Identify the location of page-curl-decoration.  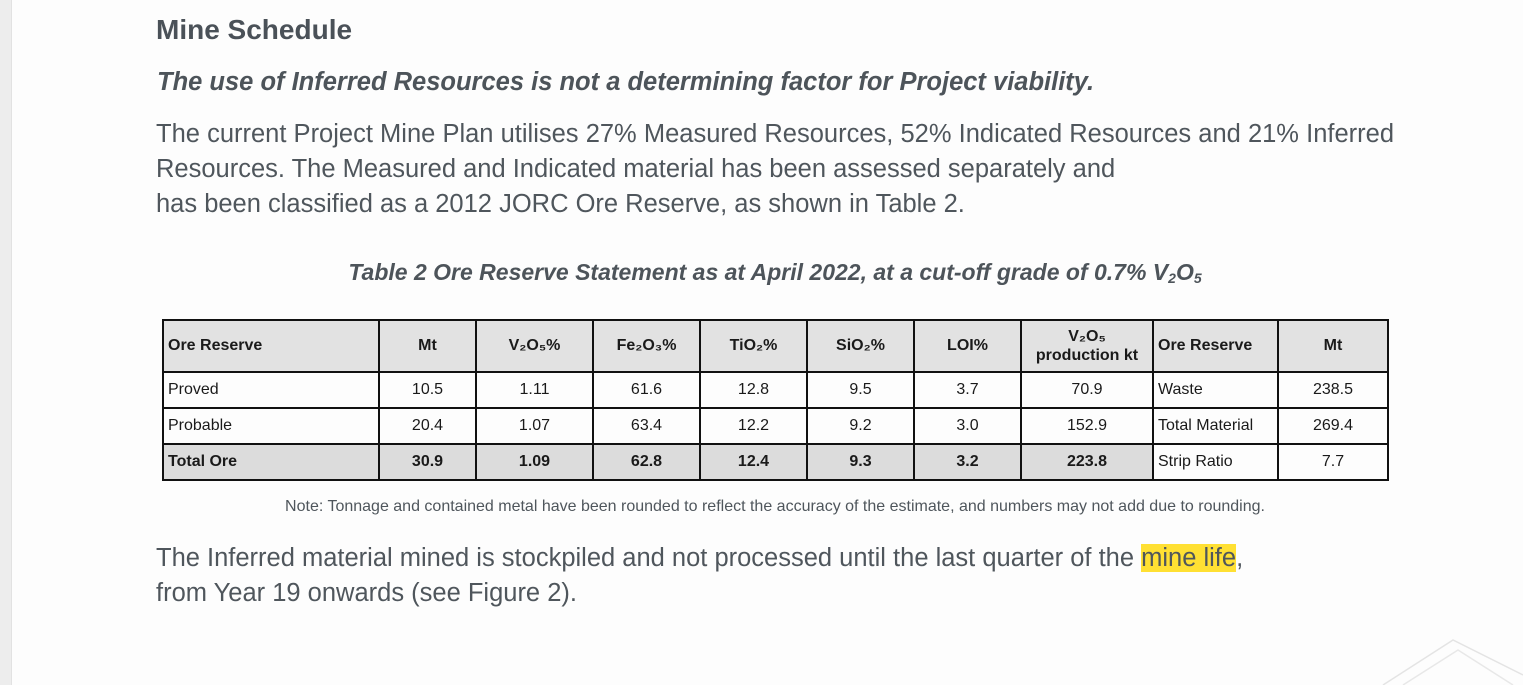
(1452, 662).